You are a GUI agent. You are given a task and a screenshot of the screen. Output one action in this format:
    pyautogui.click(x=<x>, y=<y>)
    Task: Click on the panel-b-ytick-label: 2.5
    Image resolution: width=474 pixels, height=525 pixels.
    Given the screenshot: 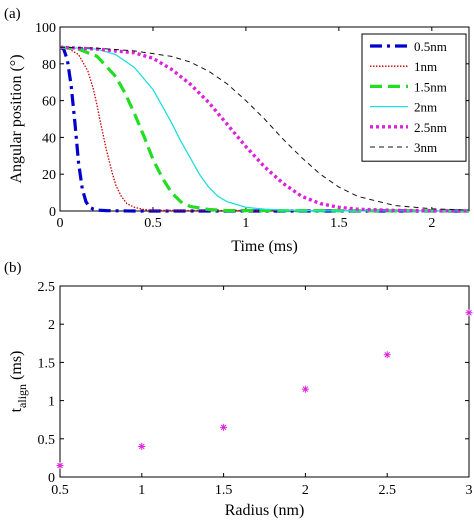 What is the action you would take?
    pyautogui.click(x=47, y=287)
    